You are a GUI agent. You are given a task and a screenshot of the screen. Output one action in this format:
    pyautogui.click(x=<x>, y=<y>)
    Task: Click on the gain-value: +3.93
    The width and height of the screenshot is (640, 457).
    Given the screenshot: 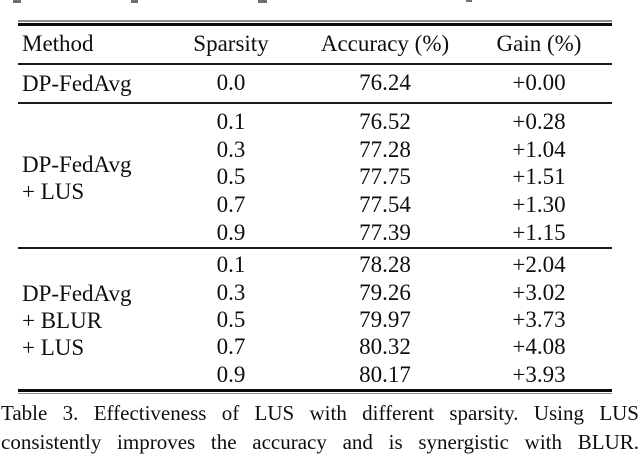 What is the action you would take?
    pyautogui.click(x=539, y=374)
    